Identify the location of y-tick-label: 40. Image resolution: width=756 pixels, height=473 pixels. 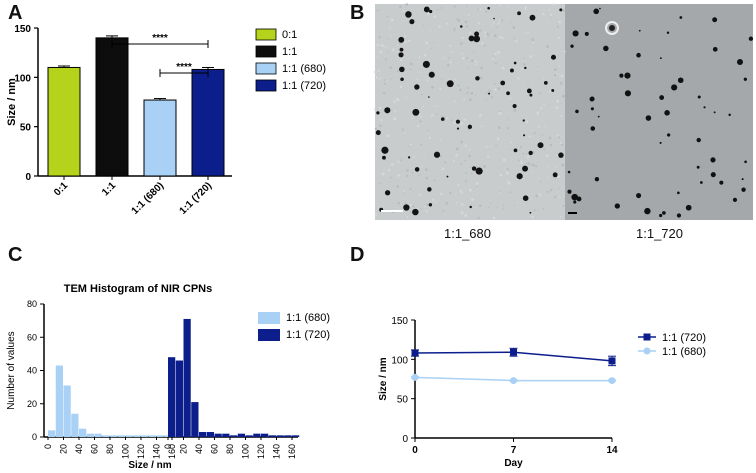
(32, 371).